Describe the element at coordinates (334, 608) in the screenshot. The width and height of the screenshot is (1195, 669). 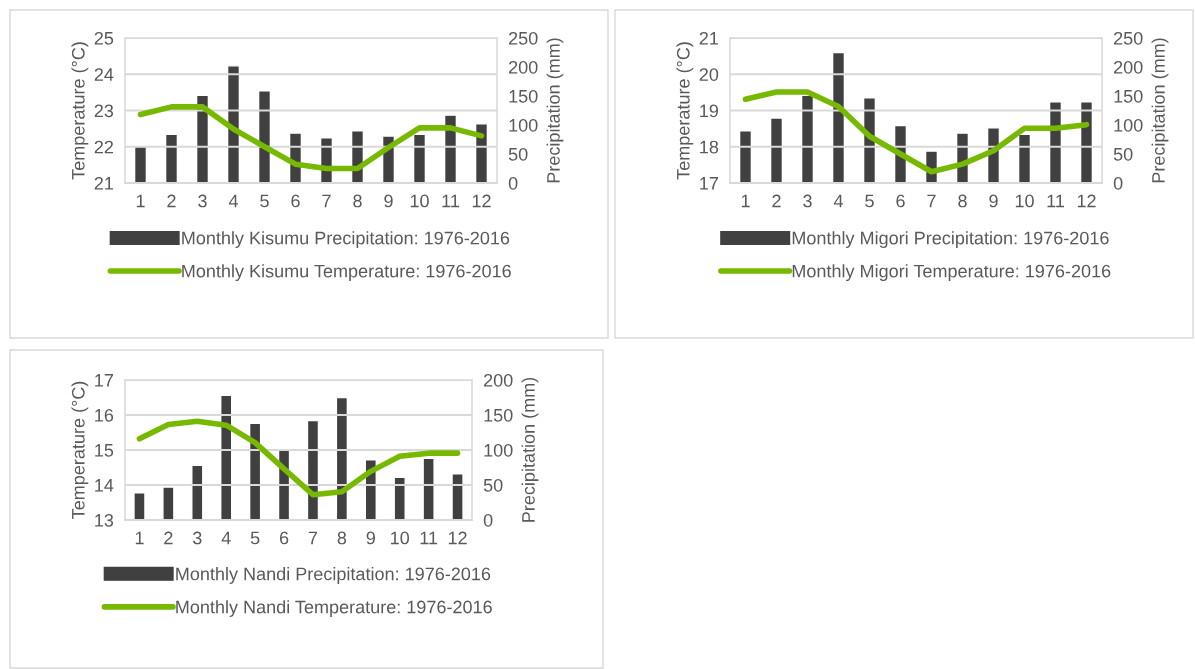
I see `legend-label: Monthly Nandi Temperature: 1976-2016` at that location.